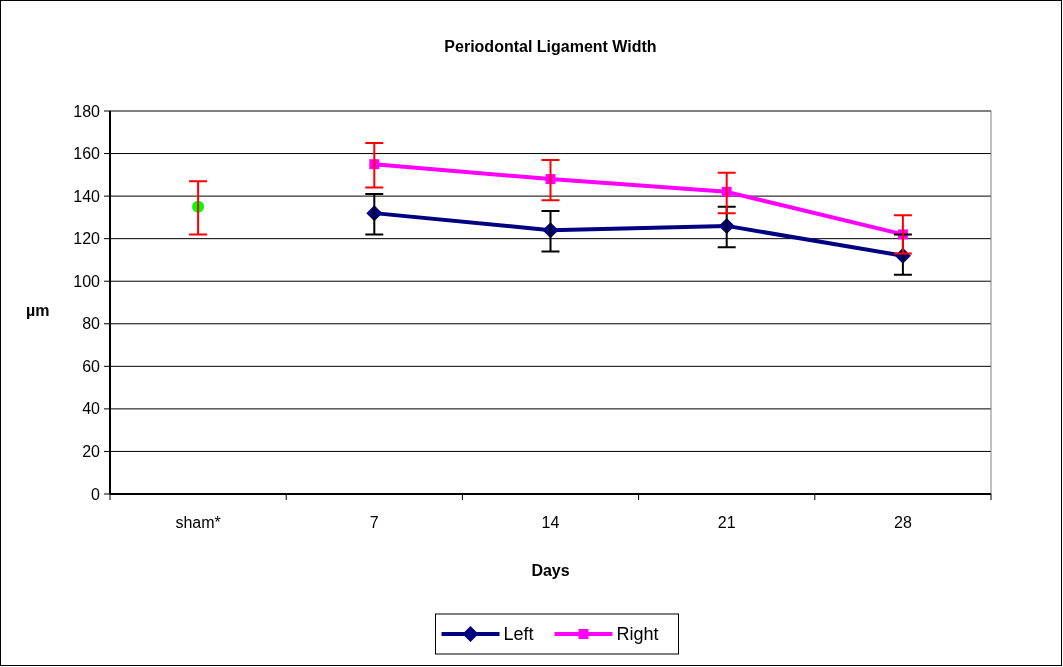 The height and width of the screenshot is (667, 1063). What do you see at coordinates (87, 196) in the screenshot?
I see `y-tick-label: 140` at bounding box center [87, 196].